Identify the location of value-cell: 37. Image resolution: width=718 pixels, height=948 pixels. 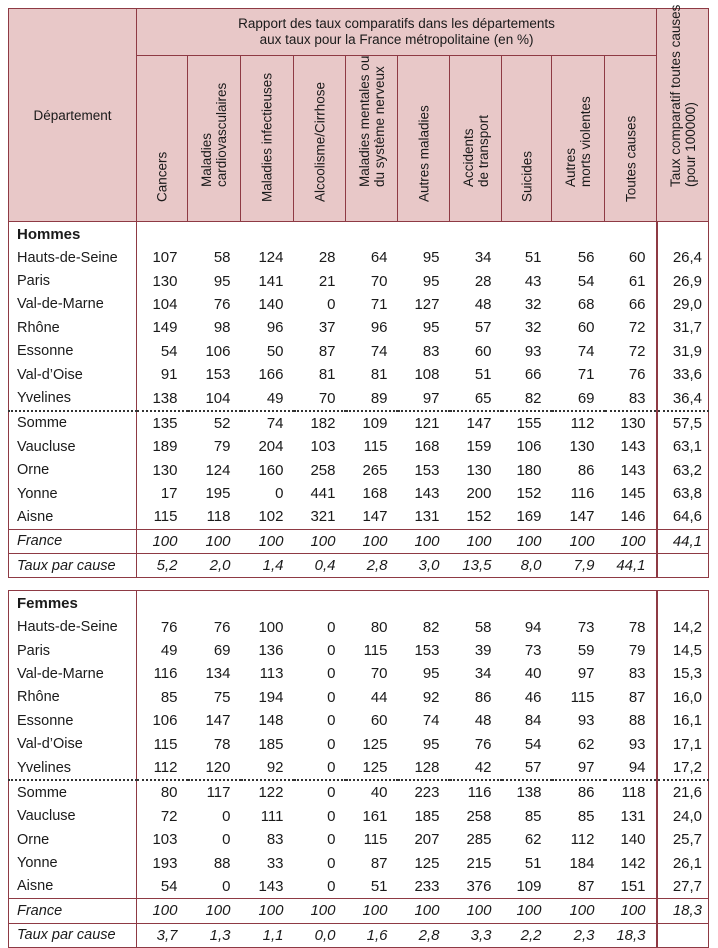
(327, 328).